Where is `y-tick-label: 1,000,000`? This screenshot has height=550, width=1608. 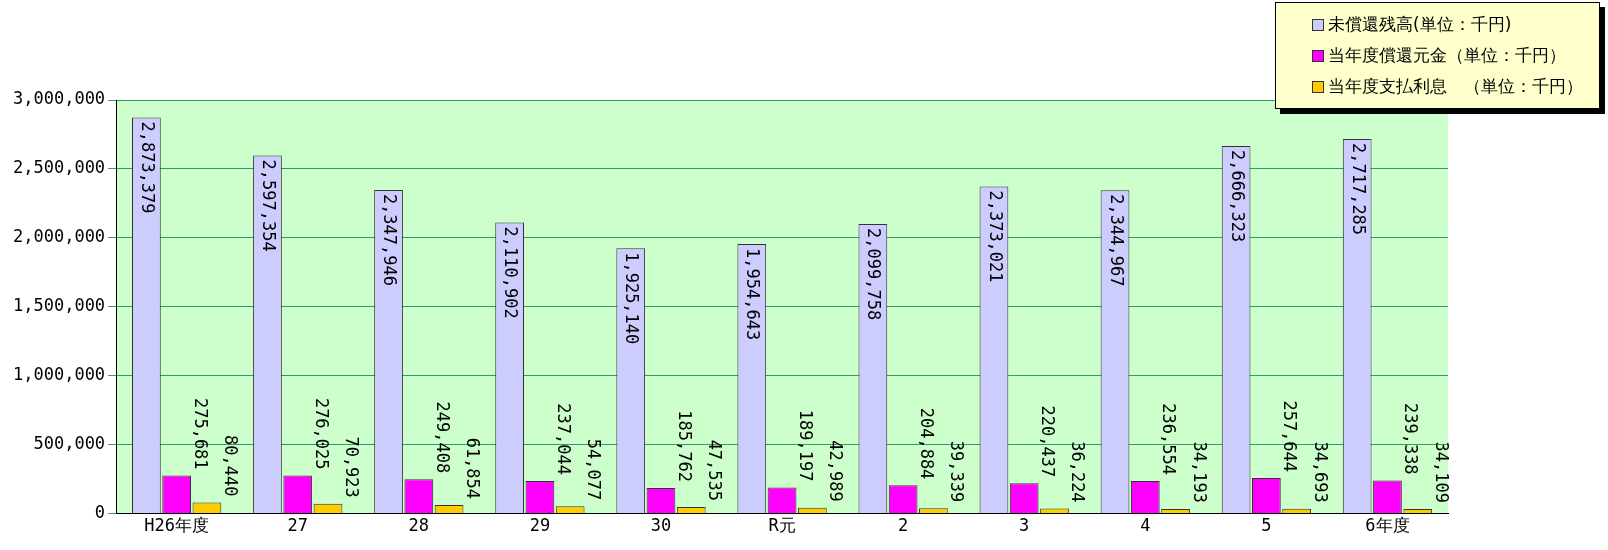 y-tick-label: 1,000,000 is located at coordinates (59, 374).